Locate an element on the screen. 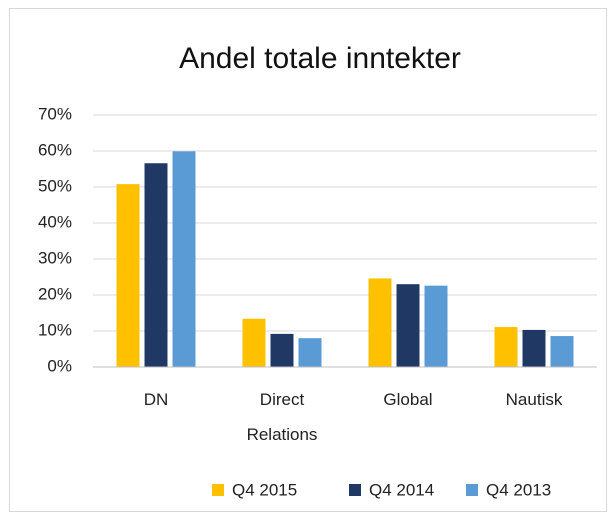  x-tick-label-box: Nautisk is located at coordinates (534, 399).